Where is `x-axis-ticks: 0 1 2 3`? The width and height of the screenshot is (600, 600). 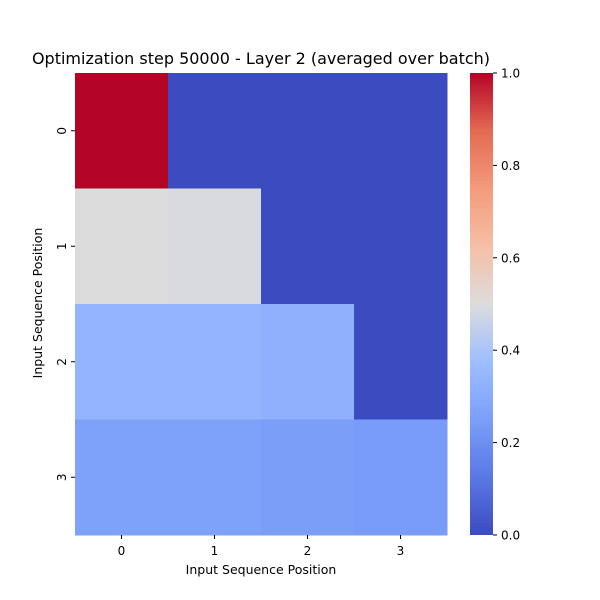 x-axis-ticks: 0 1 2 3 is located at coordinates (261, 546).